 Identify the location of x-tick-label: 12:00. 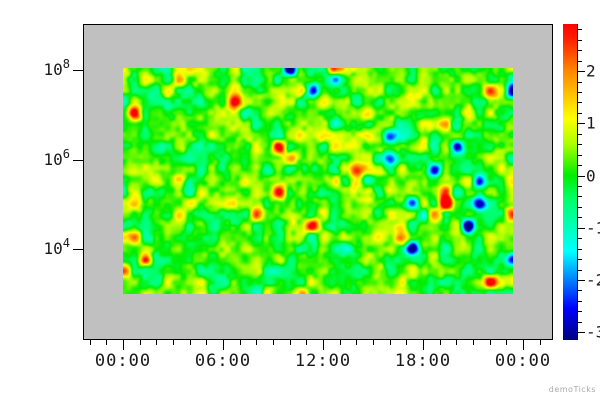
(323, 361).